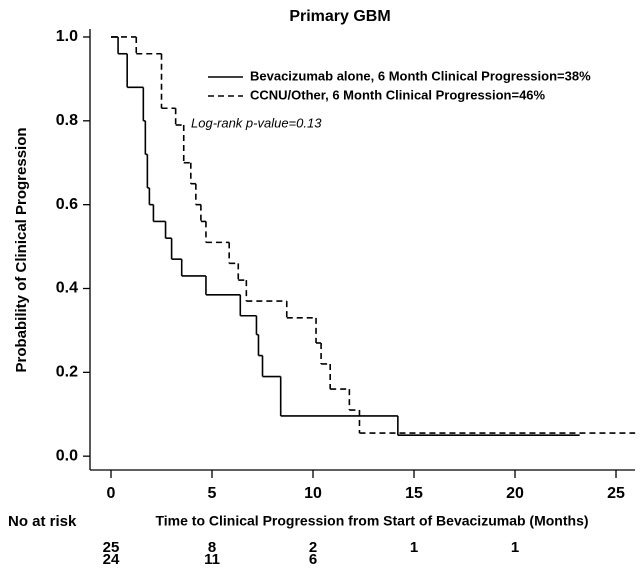  I want to click on at-risk-label: No at risk, so click(42, 521).